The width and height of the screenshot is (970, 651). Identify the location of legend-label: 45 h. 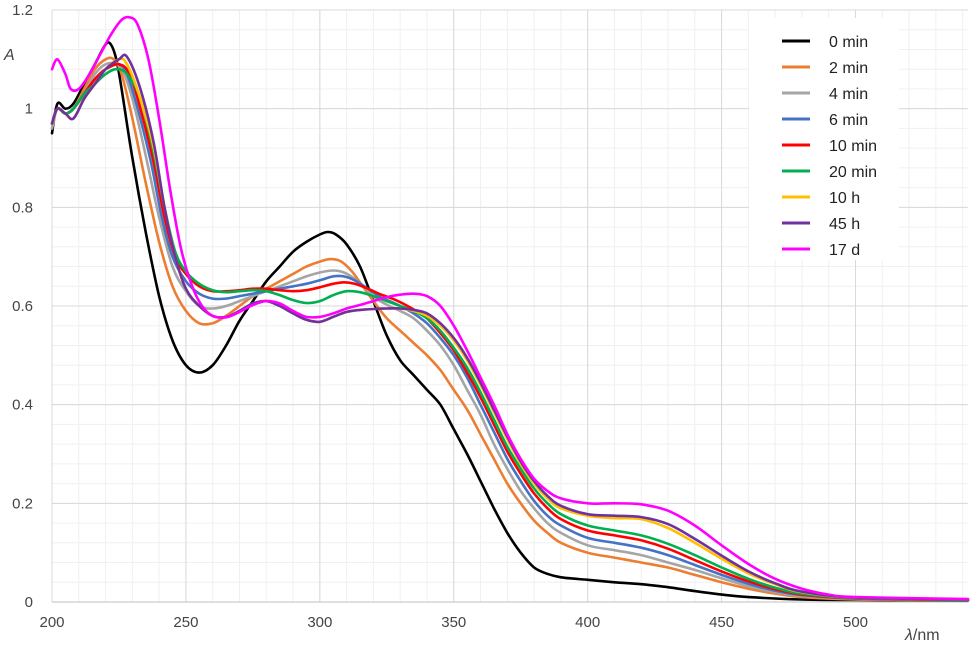
(844, 224).